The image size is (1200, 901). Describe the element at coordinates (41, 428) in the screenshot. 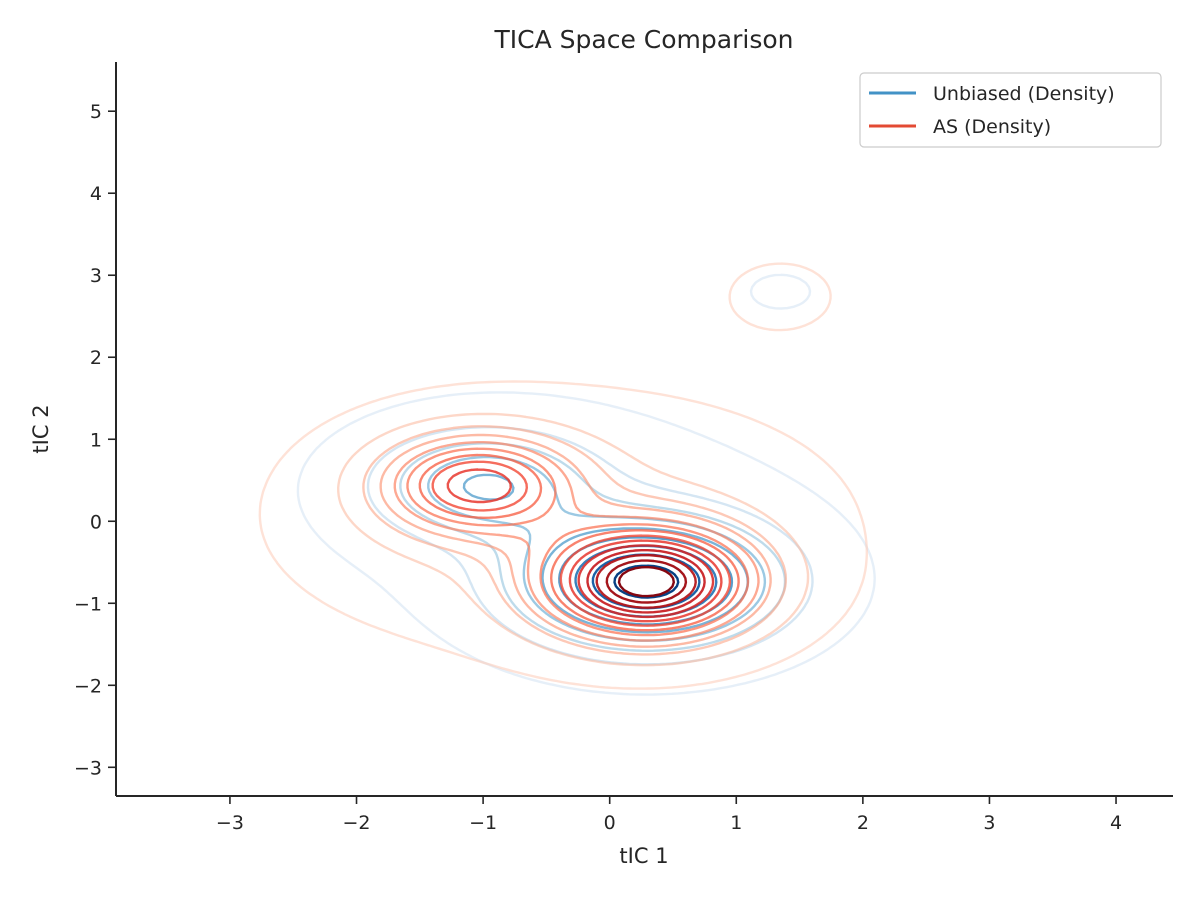

I see `y-axis-label: tIC 2` at that location.